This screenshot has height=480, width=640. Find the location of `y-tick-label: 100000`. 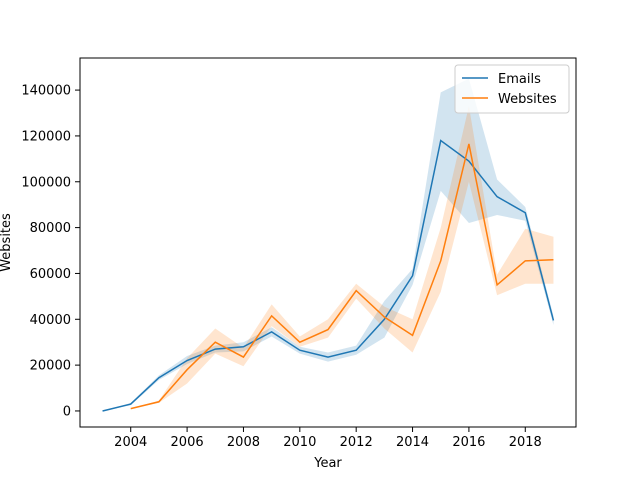

y-tick-label: 100000 is located at coordinates (46, 182).